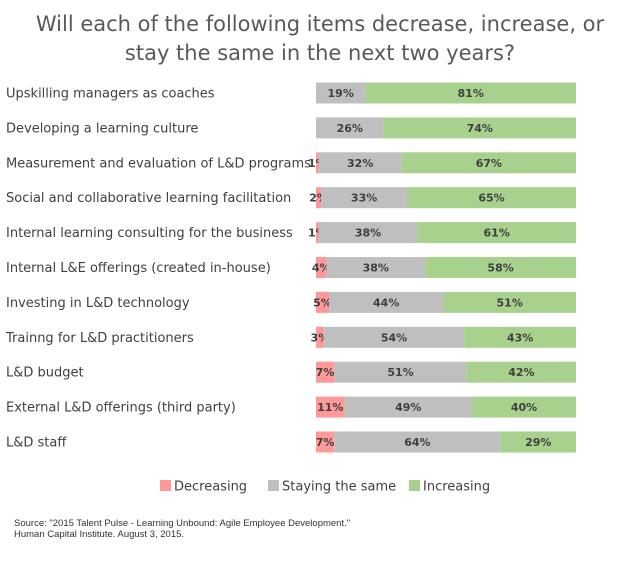 The image size is (640, 562). I want to click on data-label-decreasing: 11%, so click(330, 407).